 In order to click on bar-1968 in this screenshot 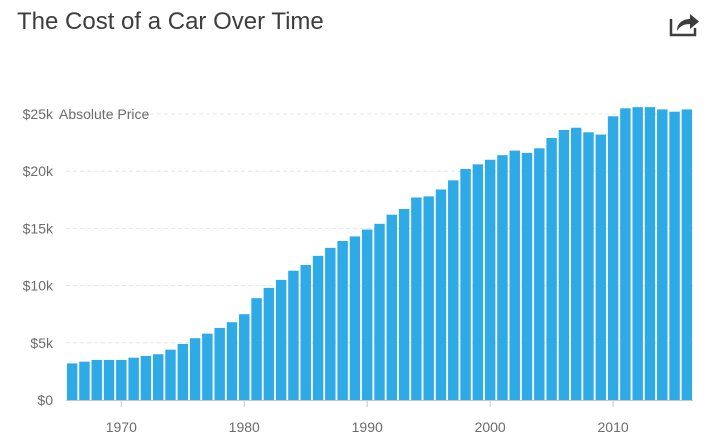, I will do `click(96, 379)`.